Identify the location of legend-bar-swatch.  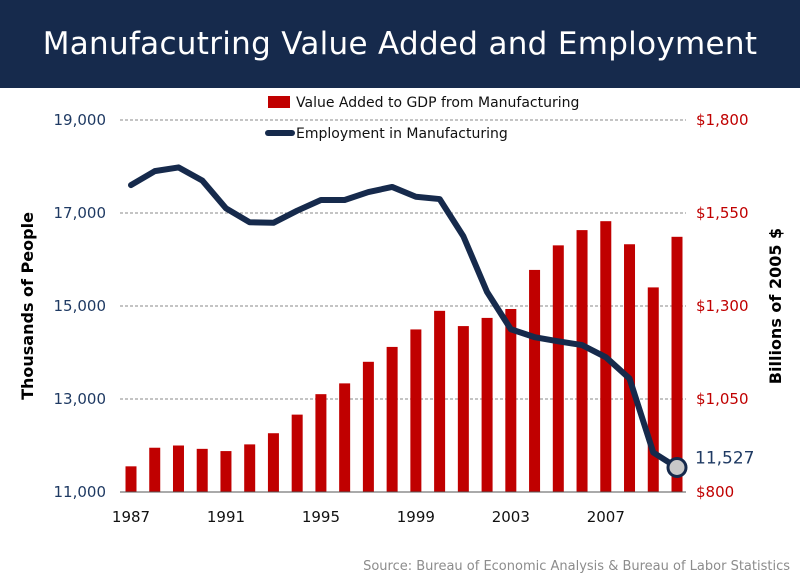
(279, 102).